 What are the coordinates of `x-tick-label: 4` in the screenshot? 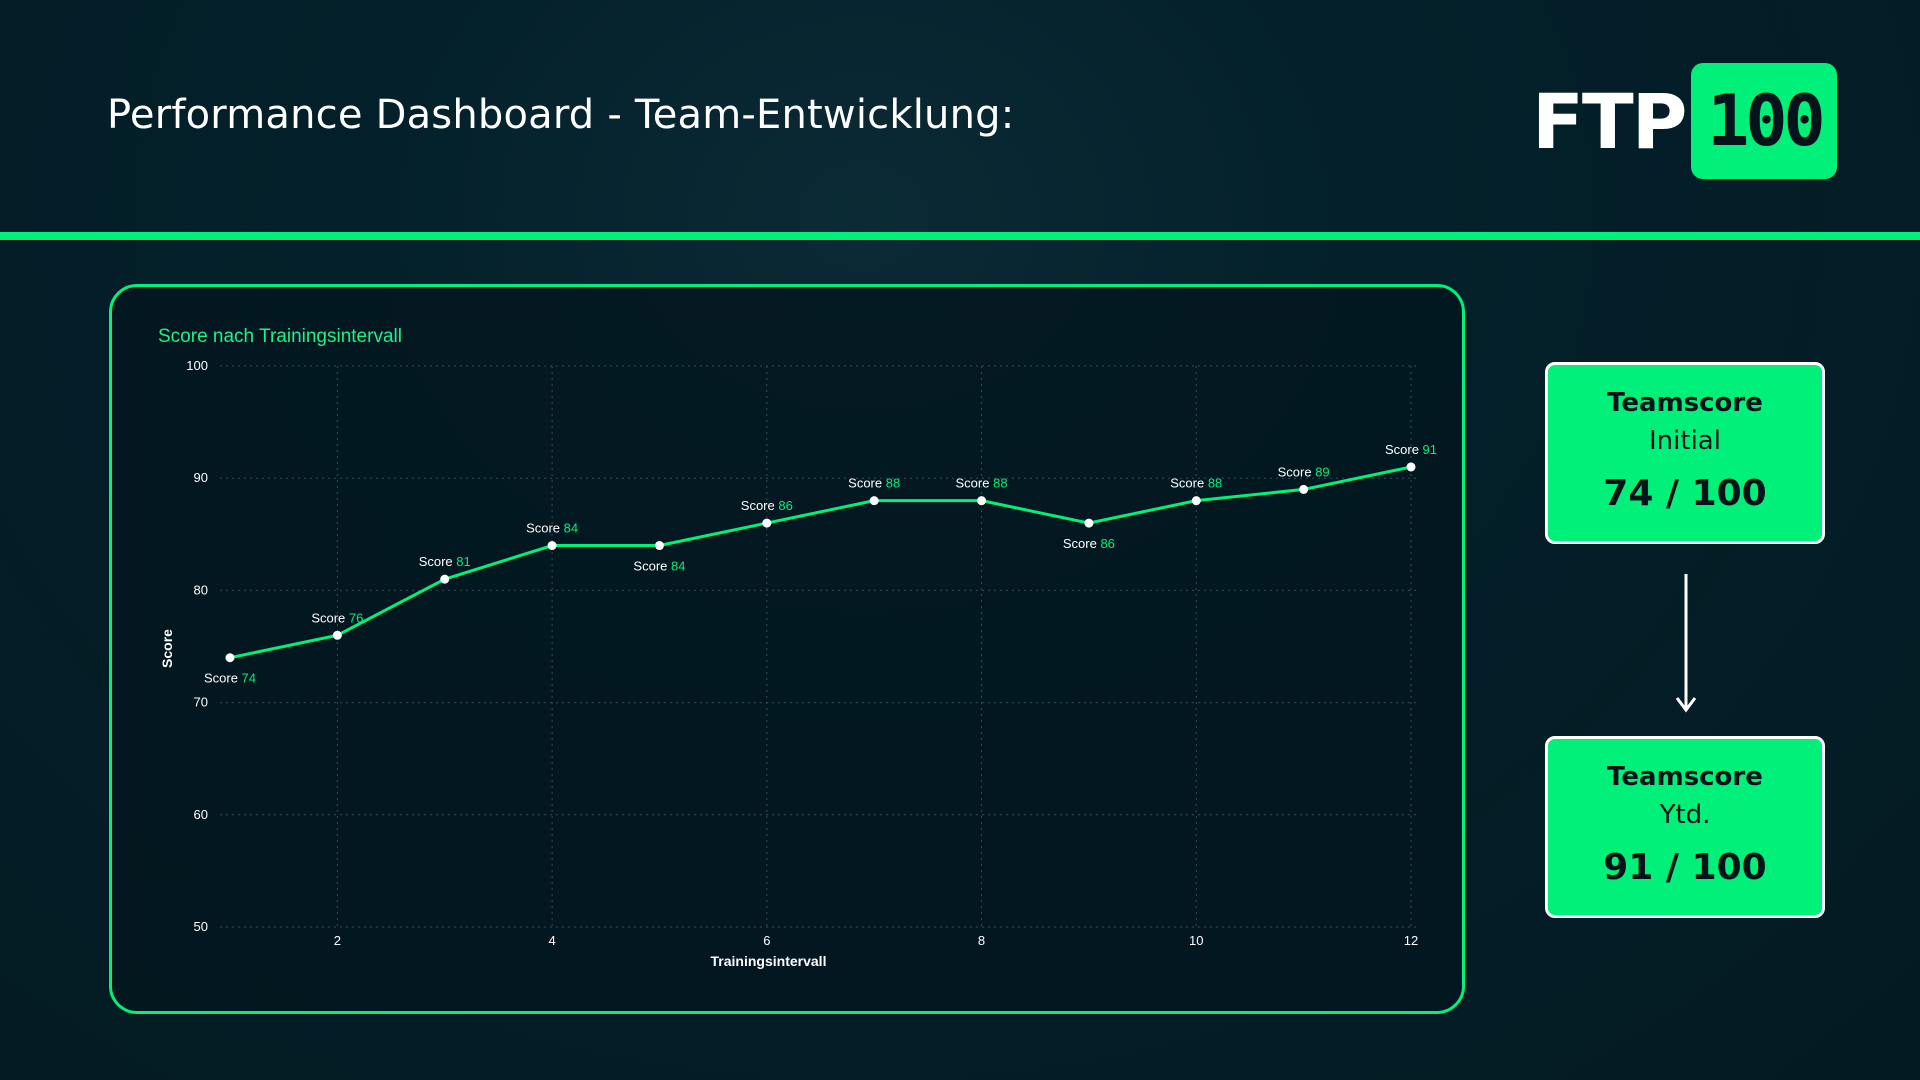 It's located at (551, 940).